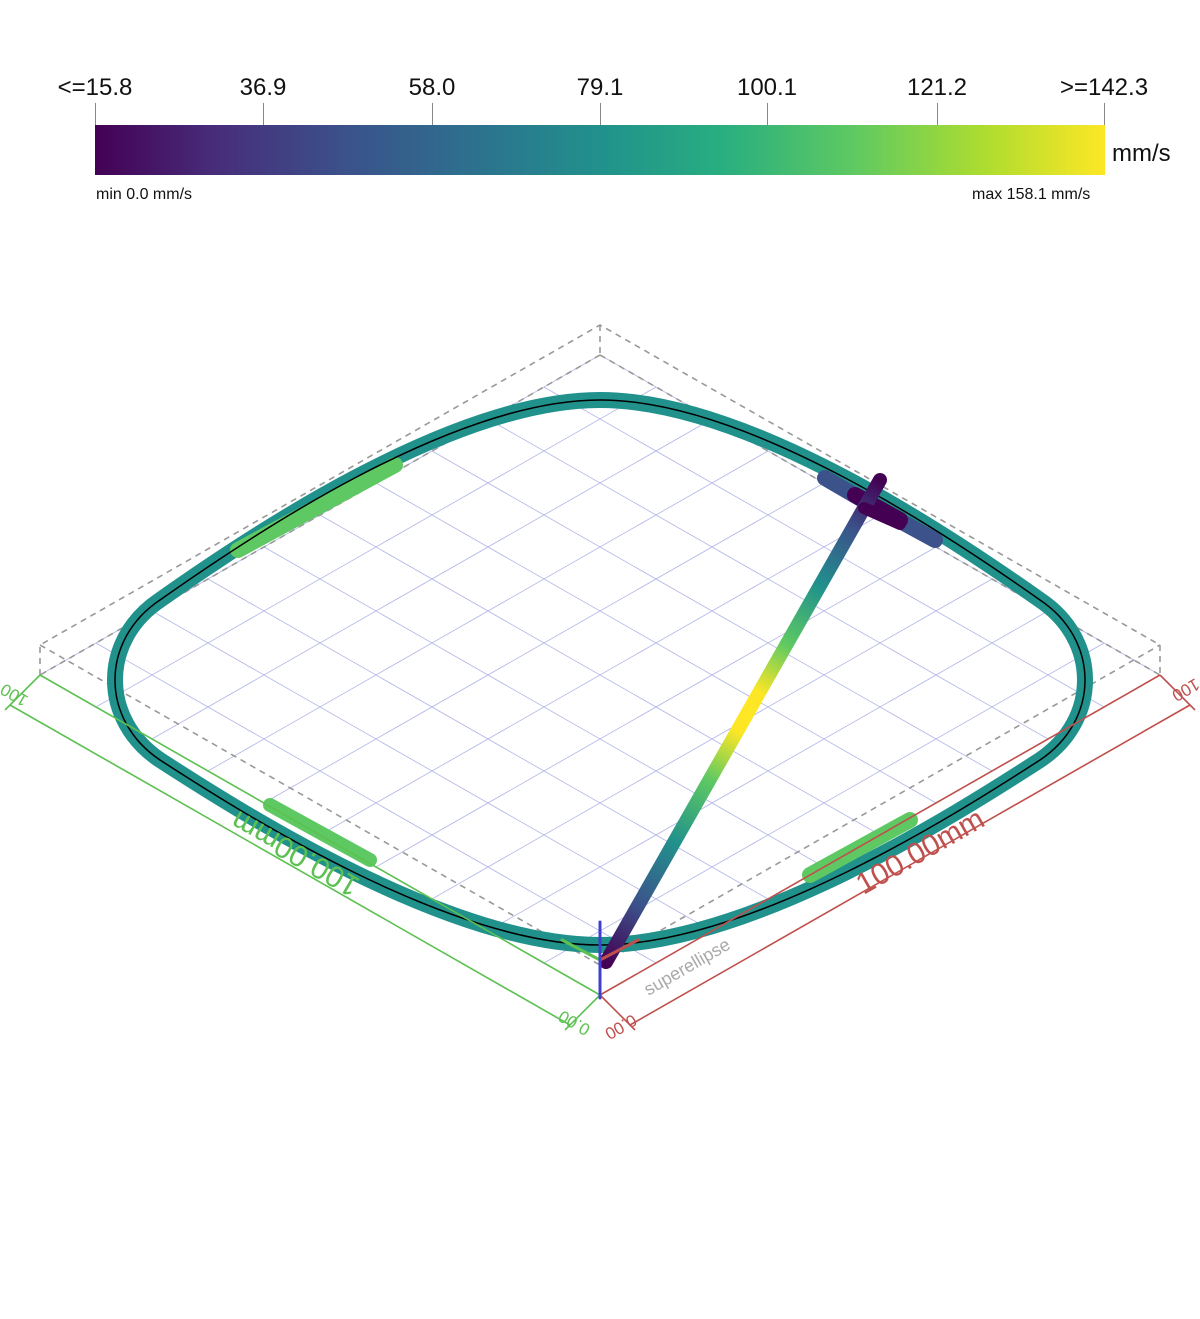 The width and height of the screenshot is (1200, 1319). Describe the element at coordinates (144, 194) in the screenshot. I see `colorbar-min-label: min 0.0 mm/s` at that location.